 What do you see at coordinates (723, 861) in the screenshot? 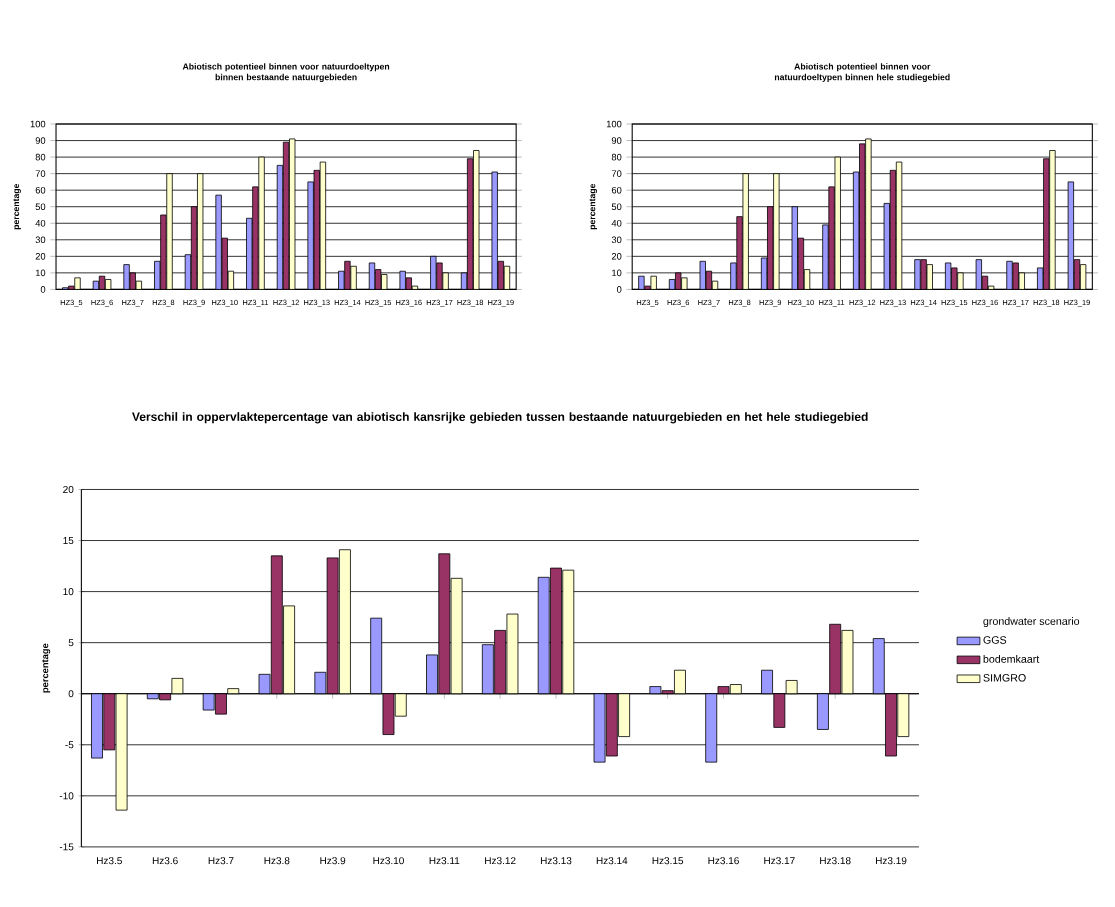
I see `x-tick-label: Hz3.16` at bounding box center [723, 861].